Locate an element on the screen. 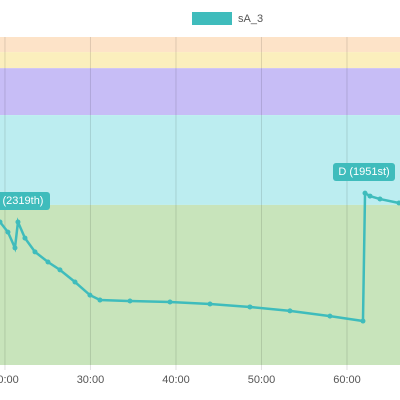 Image resolution: width=400 pixels, height=400 pixels. x-tick-label: 40:00 is located at coordinates (176, 380).